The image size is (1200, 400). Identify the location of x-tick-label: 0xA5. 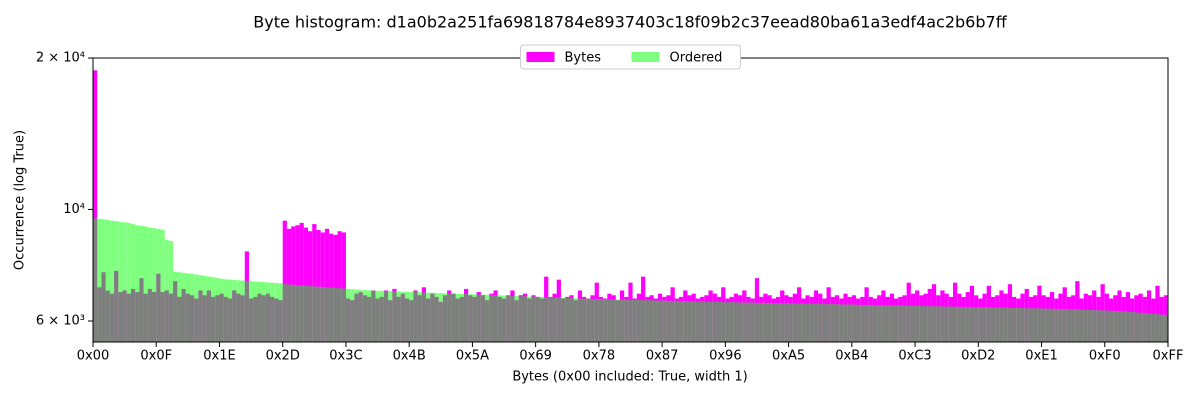
(788, 356).